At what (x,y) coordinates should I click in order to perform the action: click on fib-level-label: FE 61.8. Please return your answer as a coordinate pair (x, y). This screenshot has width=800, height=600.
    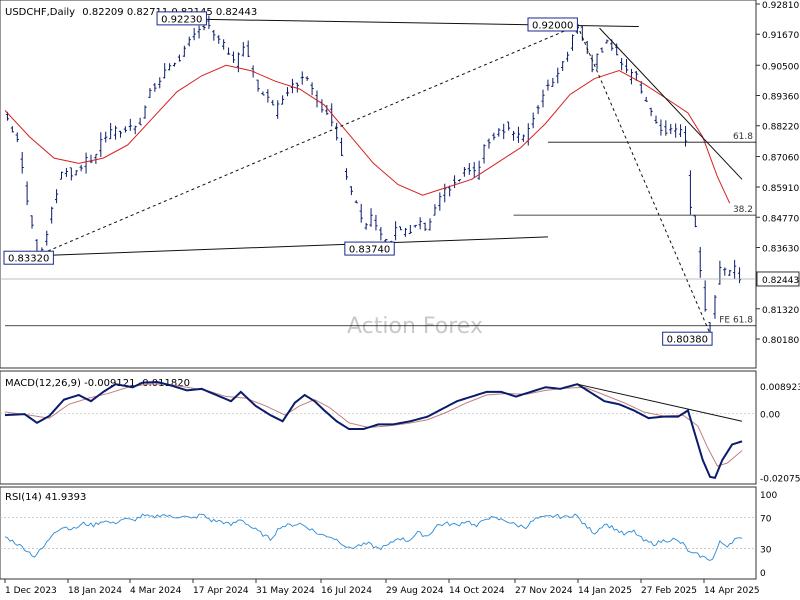
    Looking at the image, I should click on (736, 321).